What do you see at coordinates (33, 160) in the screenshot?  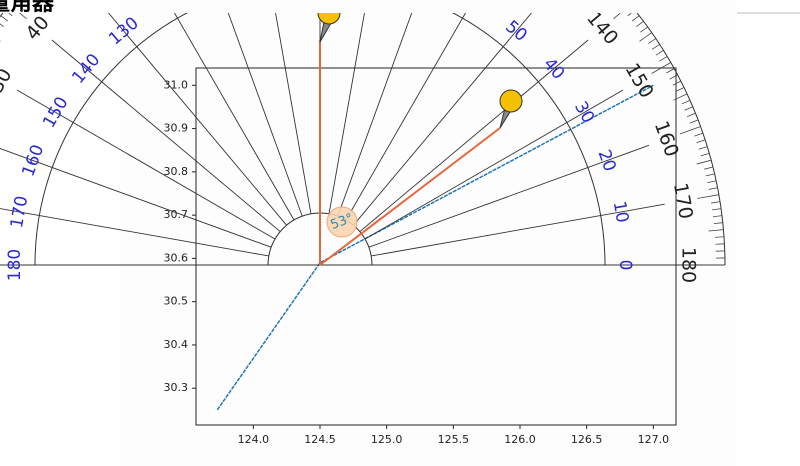 I see `inner-label: 160` at bounding box center [33, 160].